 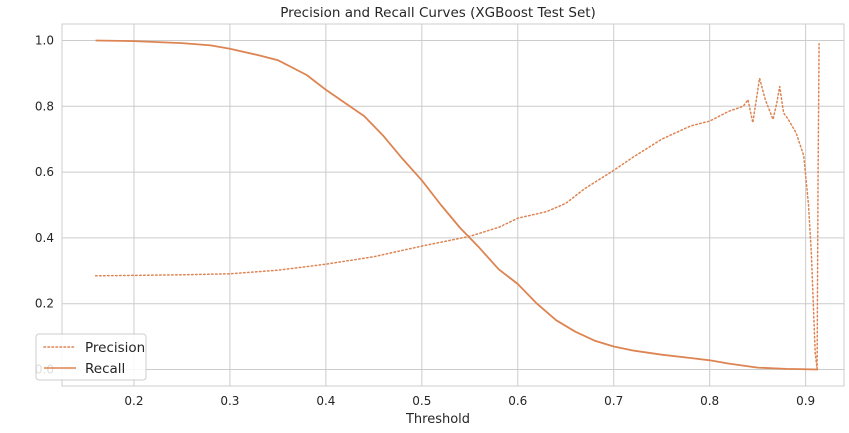 I want to click on y-tick-label: 0.4, so click(x=44, y=238).